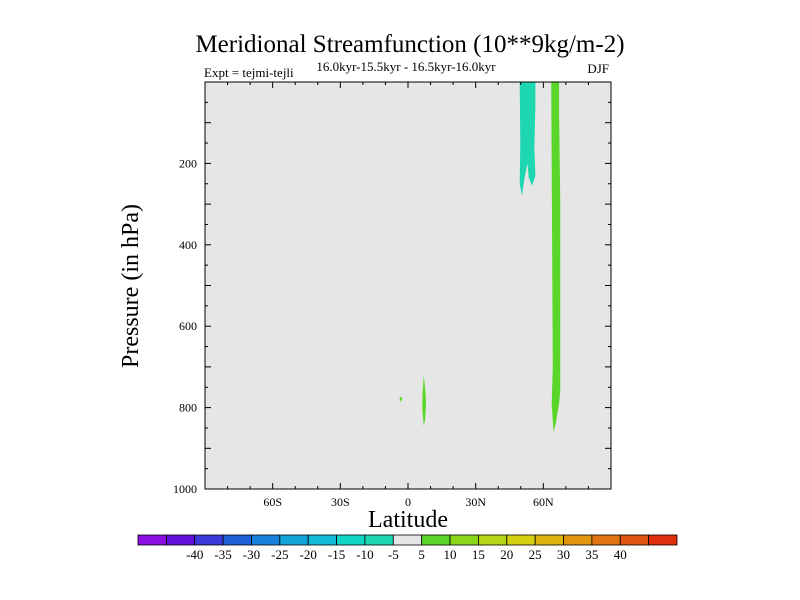  What do you see at coordinates (131, 286) in the screenshot?
I see `y-axis-label: Pressure (in hPa)` at bounding box center [131, 286].